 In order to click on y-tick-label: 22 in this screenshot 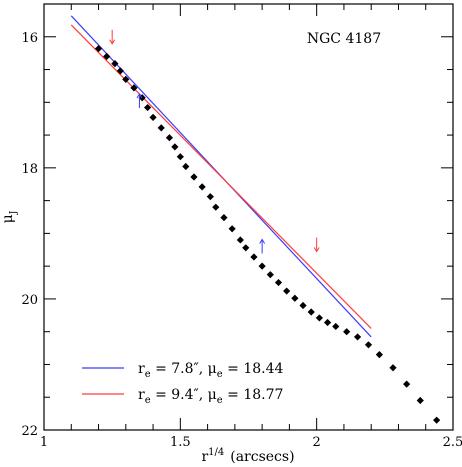, I will do `click(29, 431)`.